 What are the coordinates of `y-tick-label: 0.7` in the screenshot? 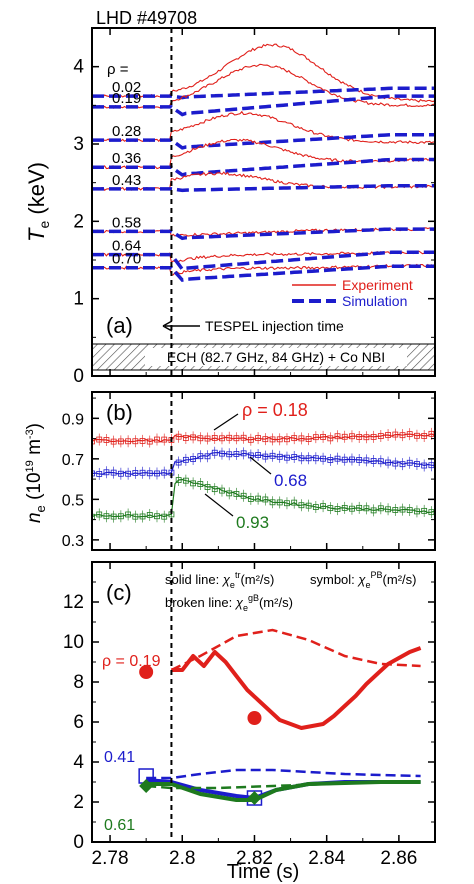 It's located at (73, 460).